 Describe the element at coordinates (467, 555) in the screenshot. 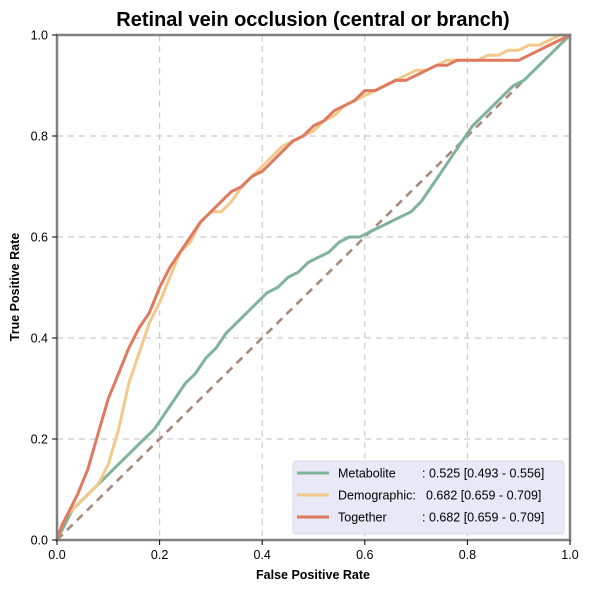

I see `x-tick-label: 0.8` at that location.